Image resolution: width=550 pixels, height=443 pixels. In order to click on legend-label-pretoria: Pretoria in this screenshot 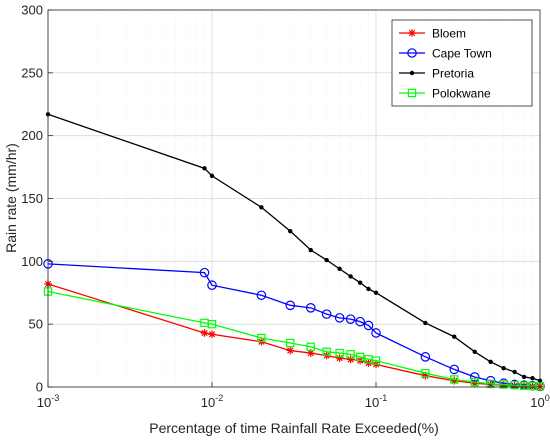, I will do `click(453, 74)`.